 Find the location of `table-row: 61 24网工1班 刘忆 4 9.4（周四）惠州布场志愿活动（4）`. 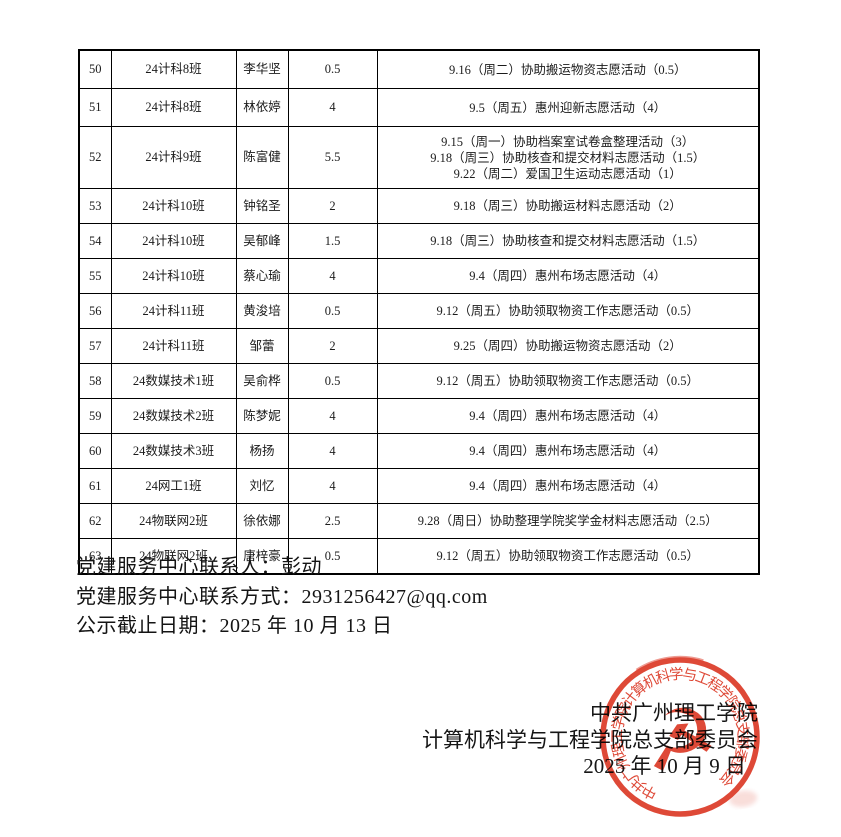

table-row: 61 24网工1班 刘忆 4 9.4（周四）惠州布场志愿活动（4） is located at coordinates (419, 486).